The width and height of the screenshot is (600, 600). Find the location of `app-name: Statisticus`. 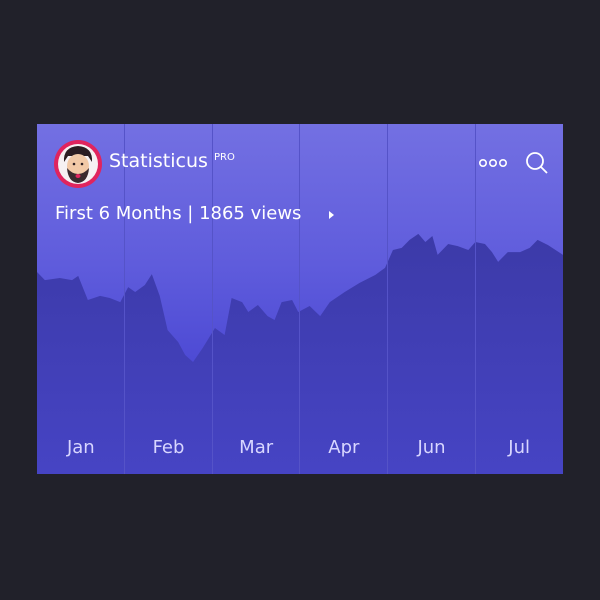

app-name: Statisticus is located at coordinates (158, 161).